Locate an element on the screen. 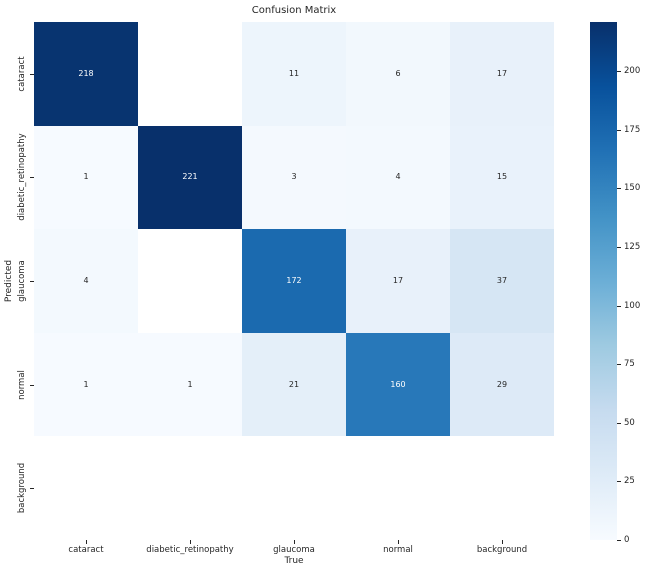  x-tick-label: background is located at coordinates (502, 550).